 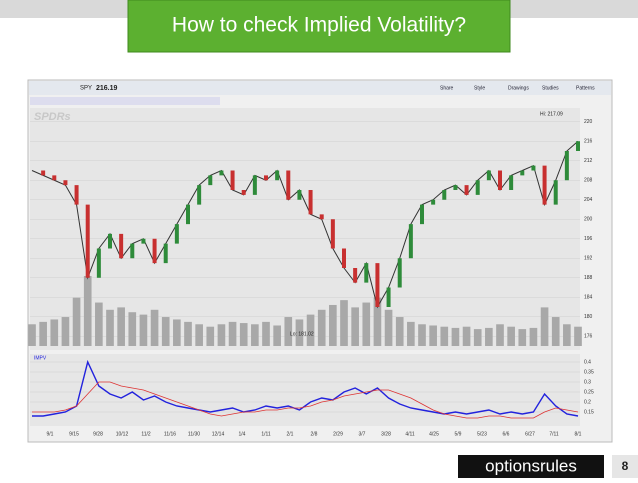 I want to click on last-price: 216.19, so click(x=107, y=88).